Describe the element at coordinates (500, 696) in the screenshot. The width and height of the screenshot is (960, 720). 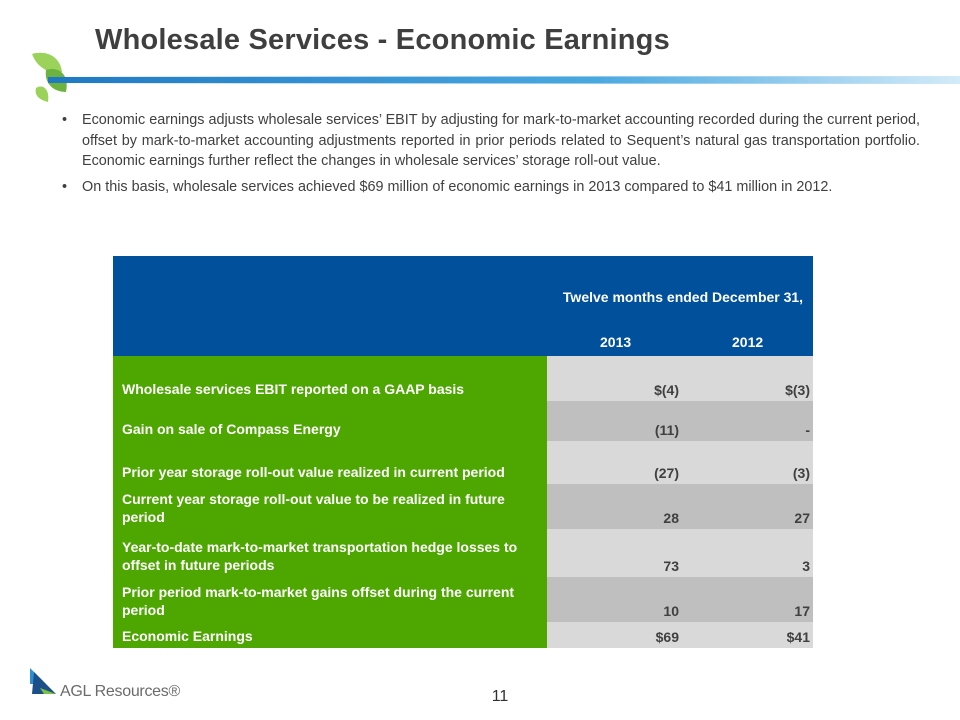
I see `page-number: 11` at that location.